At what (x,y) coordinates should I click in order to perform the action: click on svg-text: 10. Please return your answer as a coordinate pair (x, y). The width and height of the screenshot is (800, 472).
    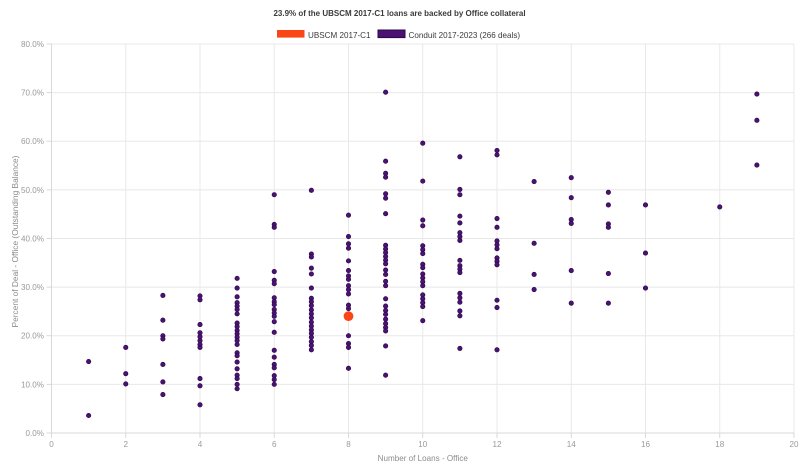
    Looking at the image, I should click on (423, 444).